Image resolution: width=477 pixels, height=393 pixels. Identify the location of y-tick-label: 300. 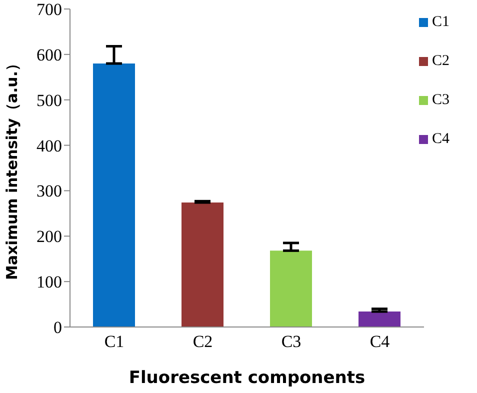
(49, 191).